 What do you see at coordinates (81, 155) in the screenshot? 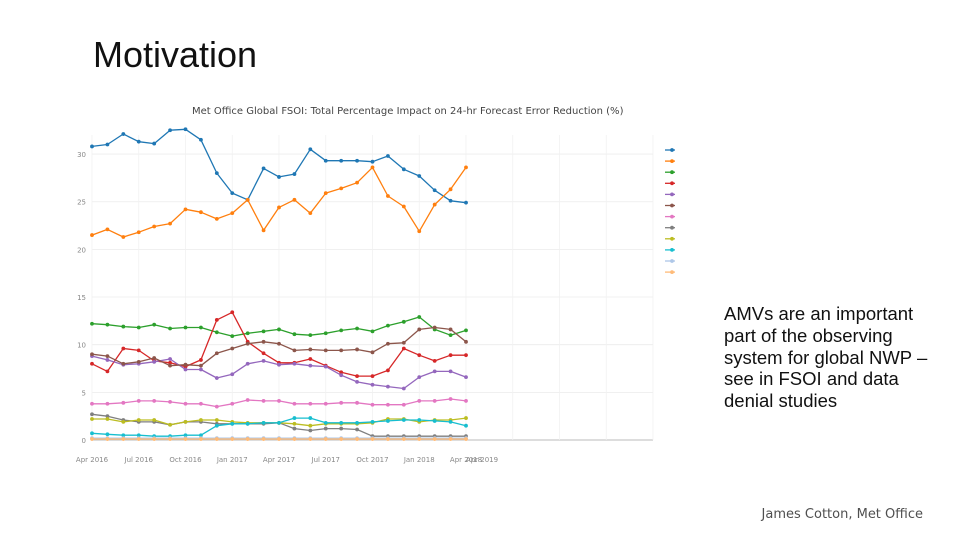
I see `y-tick-label: 30` at bounding box center [81, 155].